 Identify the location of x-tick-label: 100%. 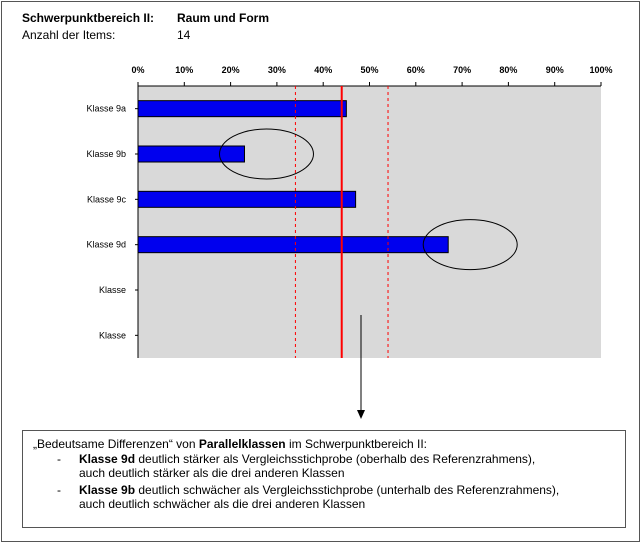
(600, 70).